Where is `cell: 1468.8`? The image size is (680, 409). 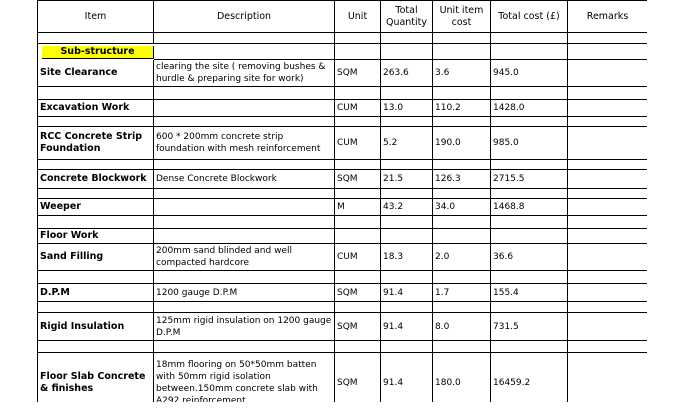
cell: 1468.8 is located at coordinates (529, 207).